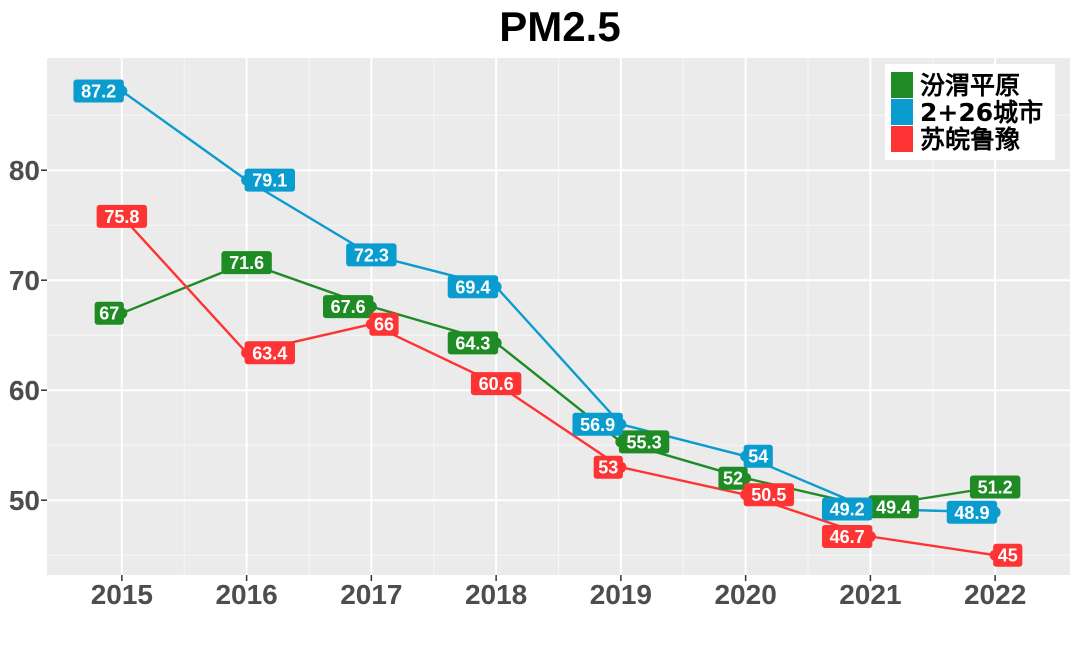 The image size is (1080, 648). I want to click on data-label: 75.8, so click(122, 216).